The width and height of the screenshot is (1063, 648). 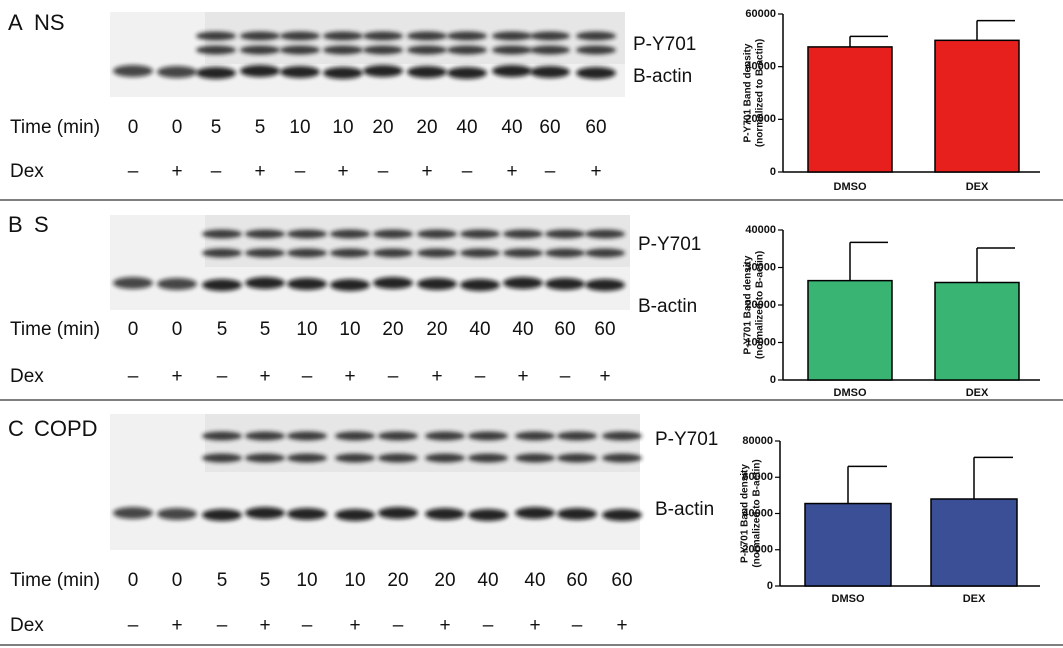 What do you see at coordinates (417, 241) in the screenshot?
I see `blot-region` at bounding box center [417, 241].